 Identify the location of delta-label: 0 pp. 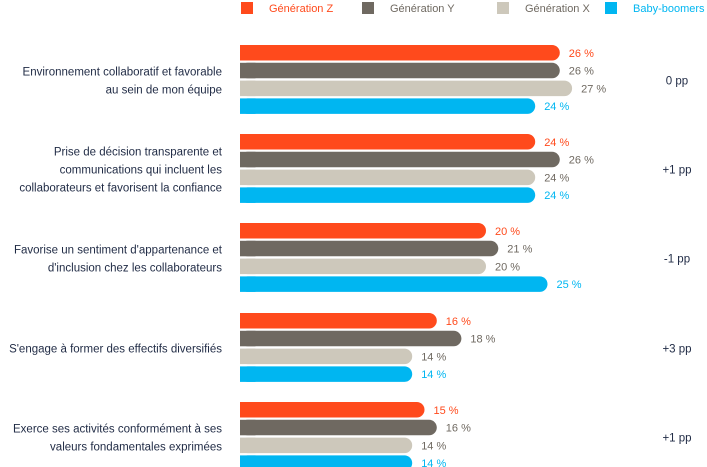
(677, 82).